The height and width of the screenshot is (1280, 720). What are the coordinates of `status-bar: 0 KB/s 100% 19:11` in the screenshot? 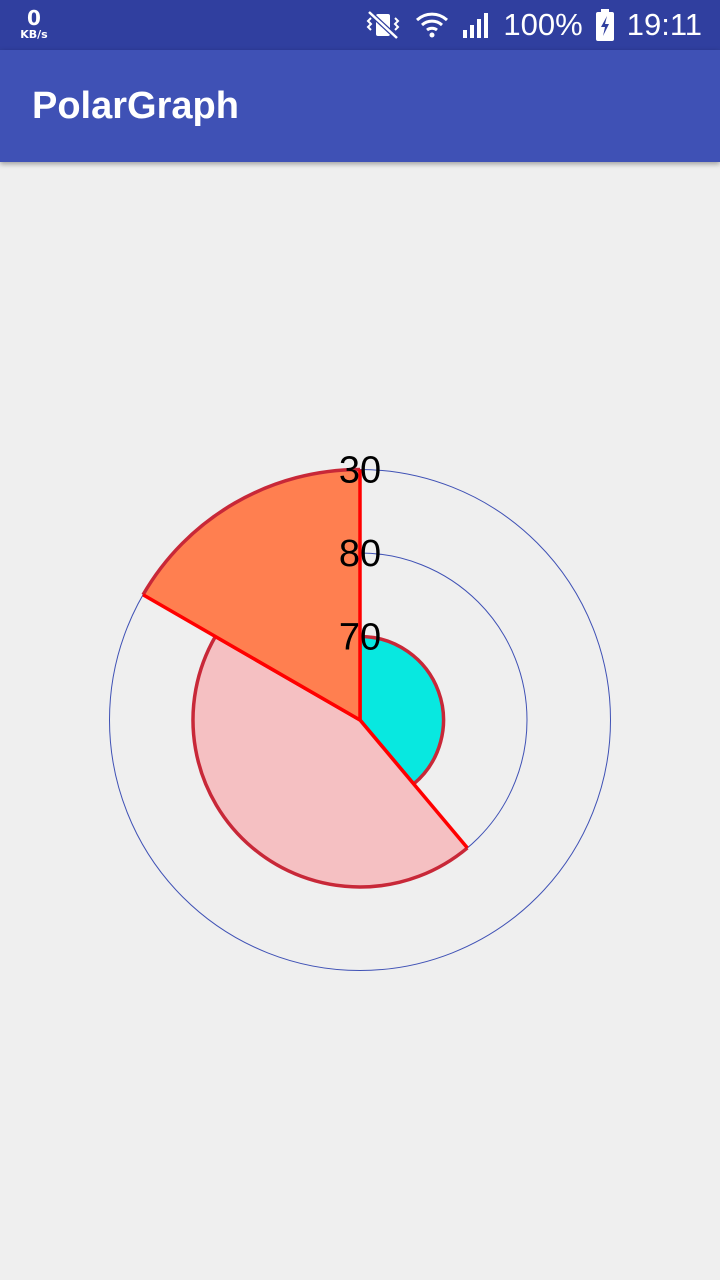 It's located at (360, 25).